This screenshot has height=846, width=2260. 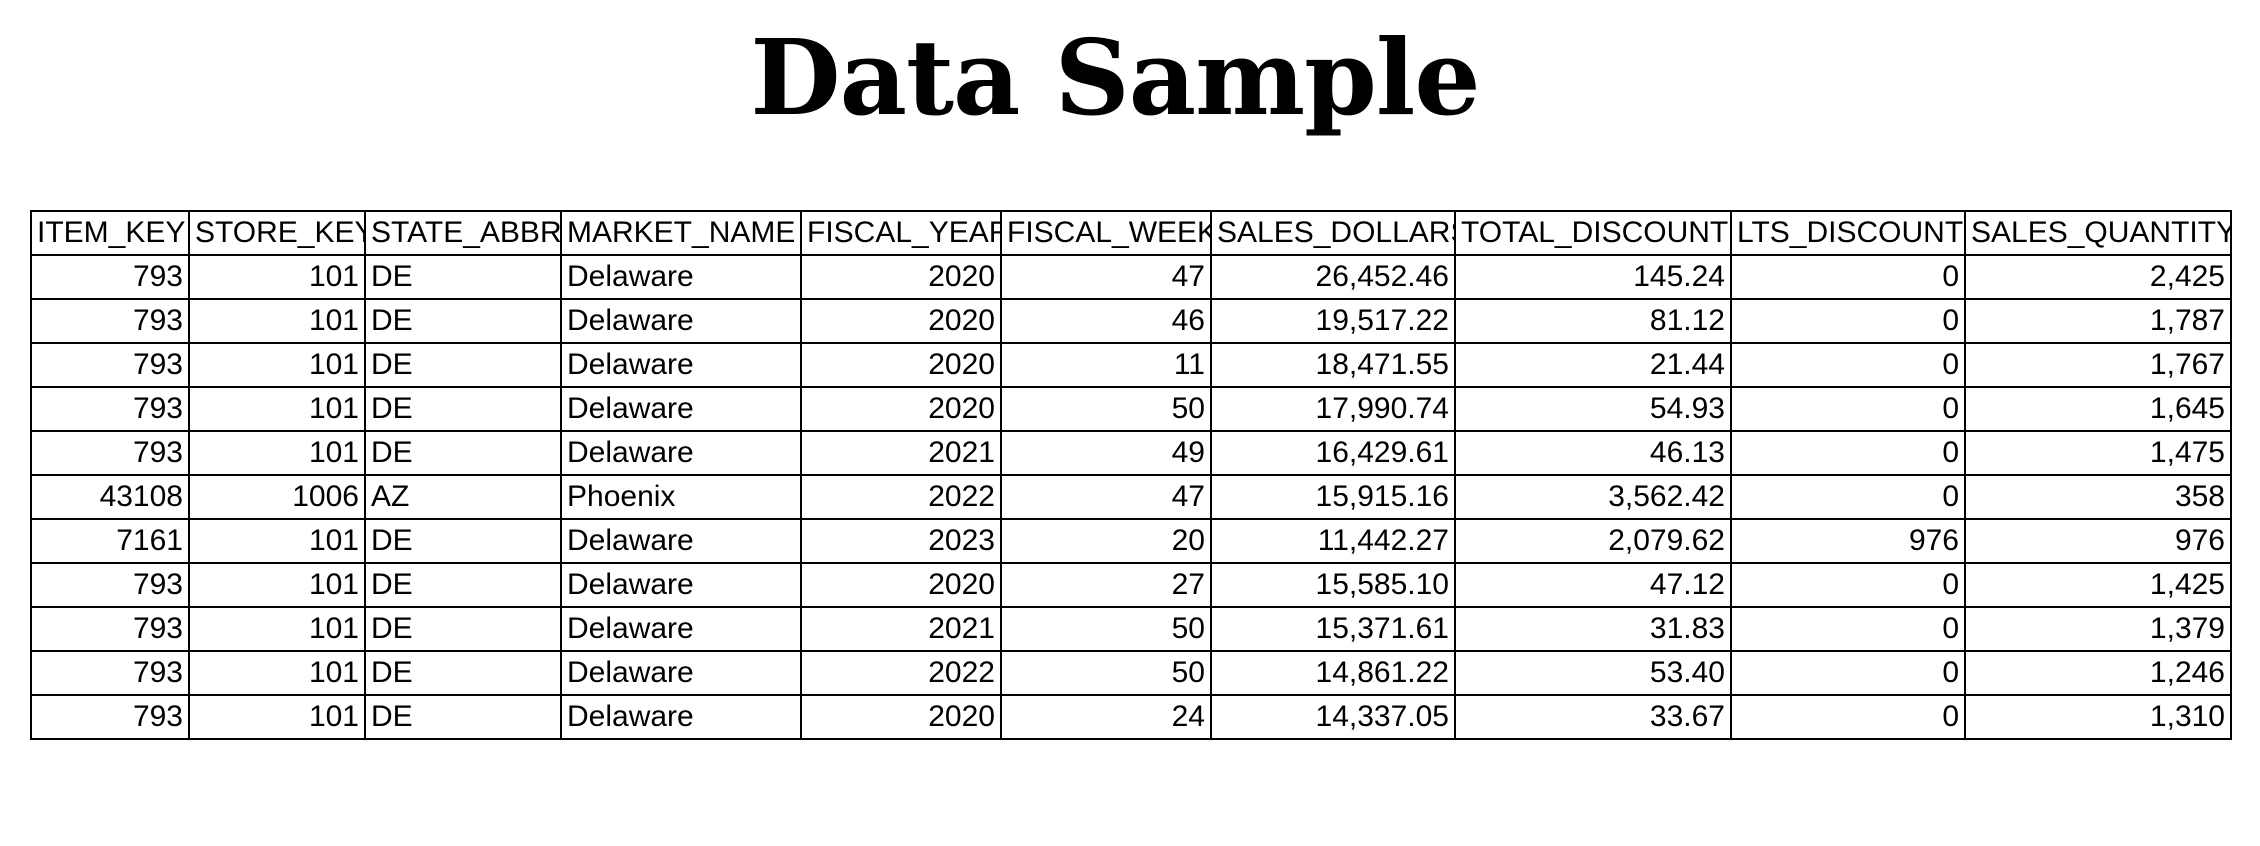 What do you see at coordinates (901, 233) in the screenshot?
I see `column-header-fiscal-year: FISCAL_YEAR` at bounding box center [901, 233].